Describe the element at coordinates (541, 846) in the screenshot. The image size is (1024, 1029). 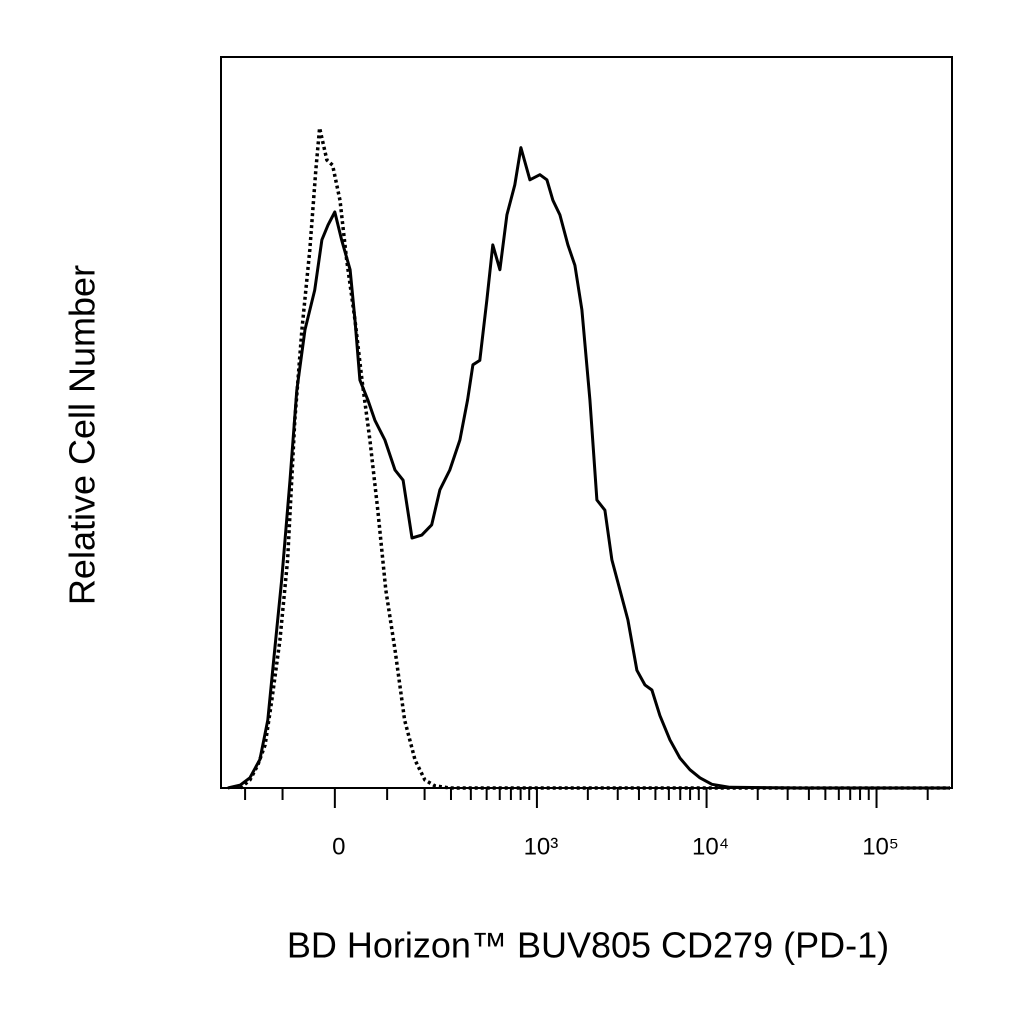
I see `x-tick-label: 10³` at that location.